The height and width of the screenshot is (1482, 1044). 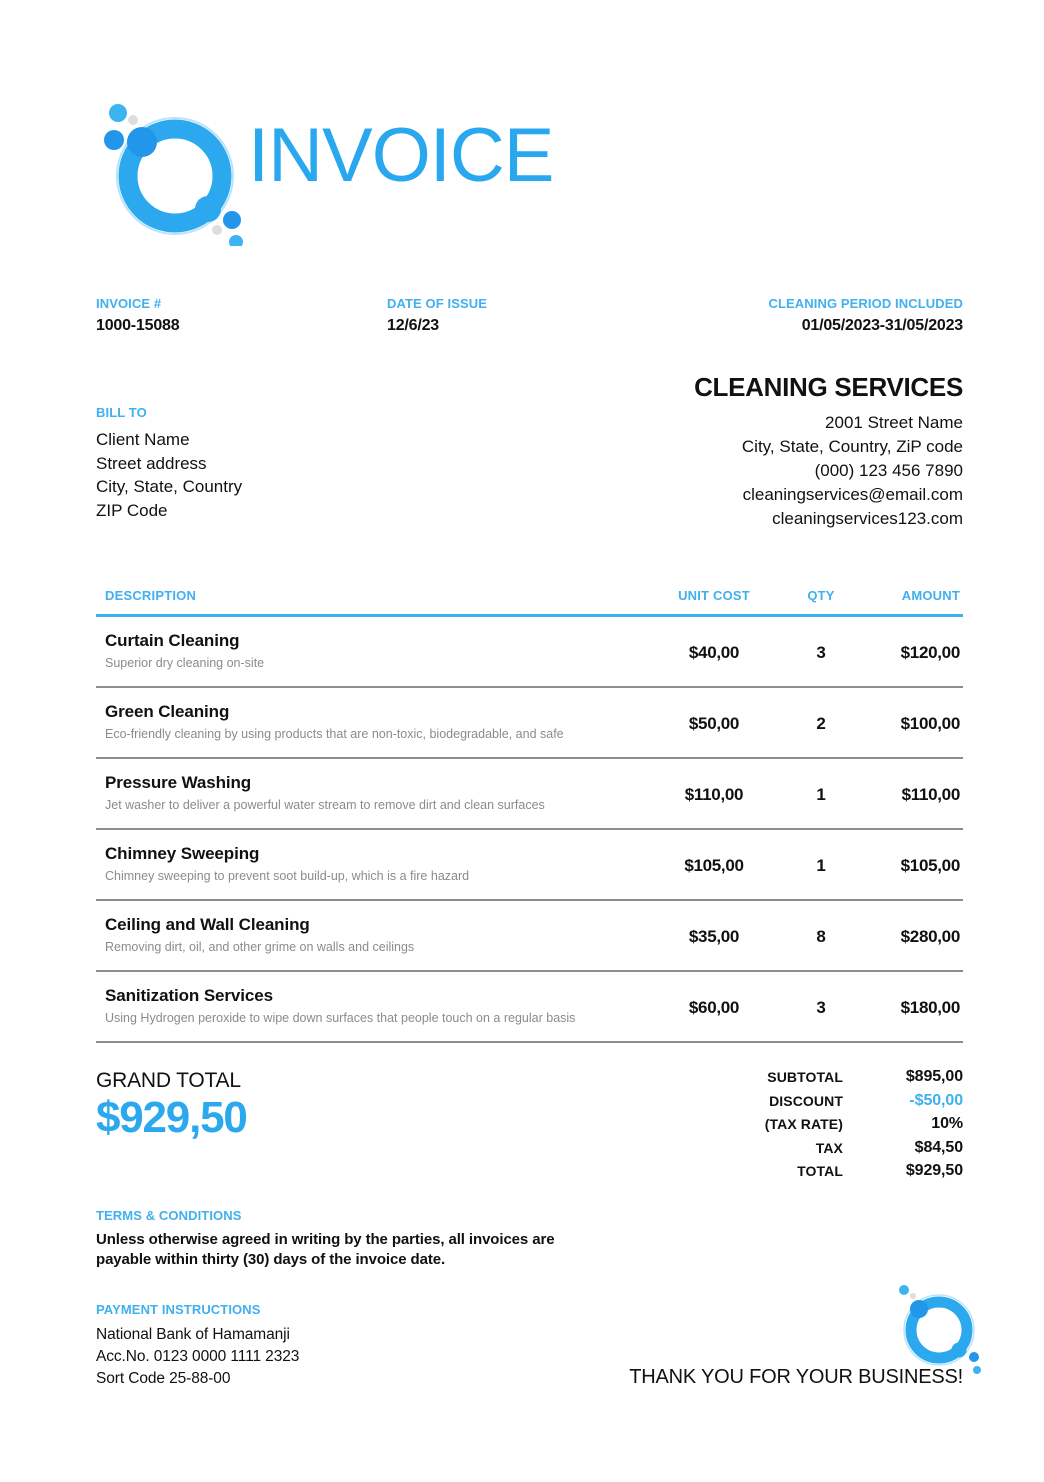 I want to click on summary-value: $929,50, so click(x=934, y=1170).